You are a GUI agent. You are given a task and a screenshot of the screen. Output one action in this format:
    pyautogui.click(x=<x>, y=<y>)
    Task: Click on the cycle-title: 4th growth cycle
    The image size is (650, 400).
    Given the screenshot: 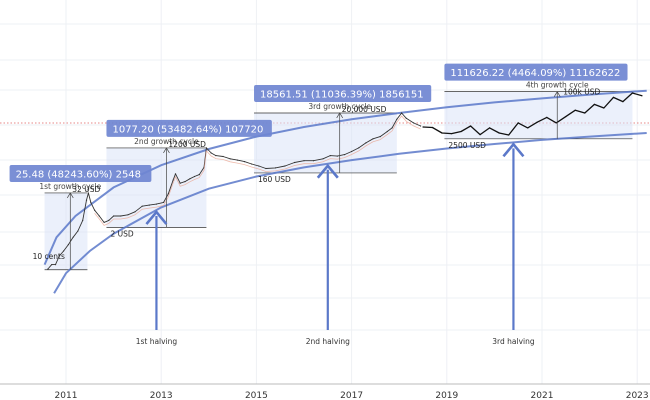 What is the action you would take?
    pyautogui.click(x=557, y=85)
    